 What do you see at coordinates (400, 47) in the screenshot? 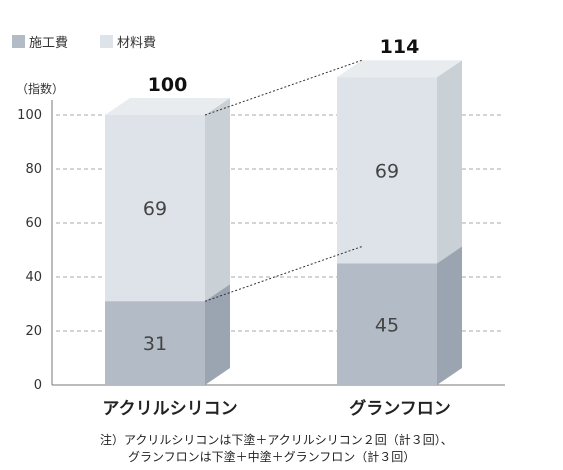
I see `total-label-granflon: 114` at bounding box center [400, 47].